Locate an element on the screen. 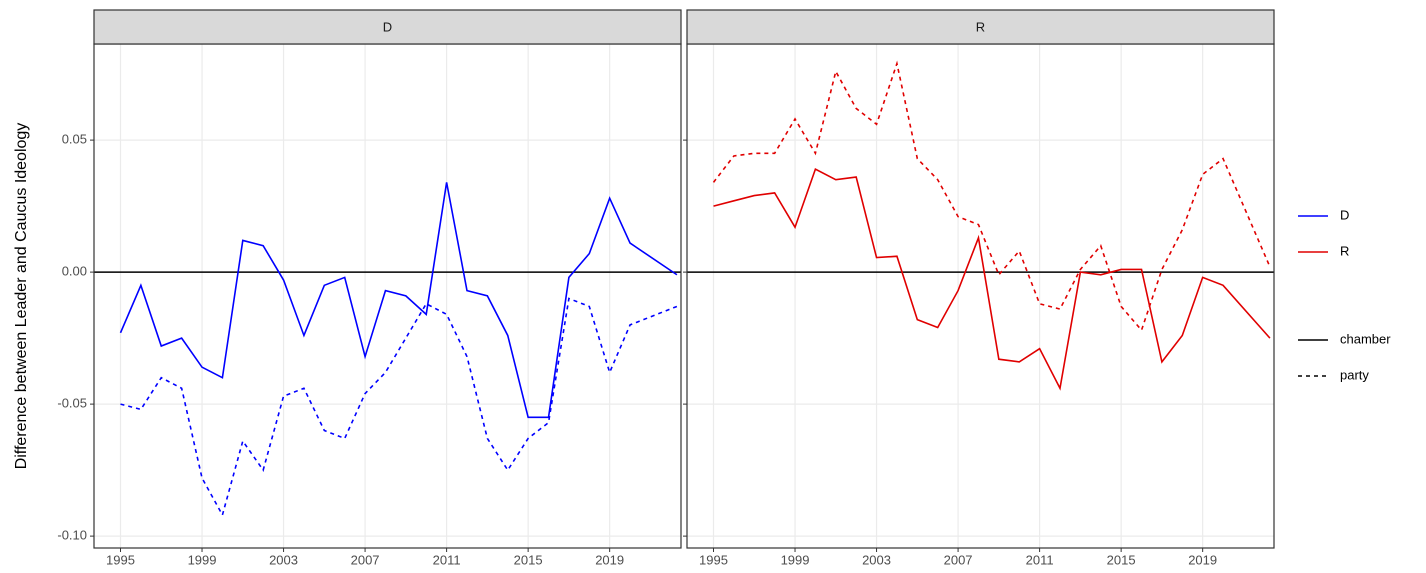  strip-label: D is located at coordinates (387, 26).